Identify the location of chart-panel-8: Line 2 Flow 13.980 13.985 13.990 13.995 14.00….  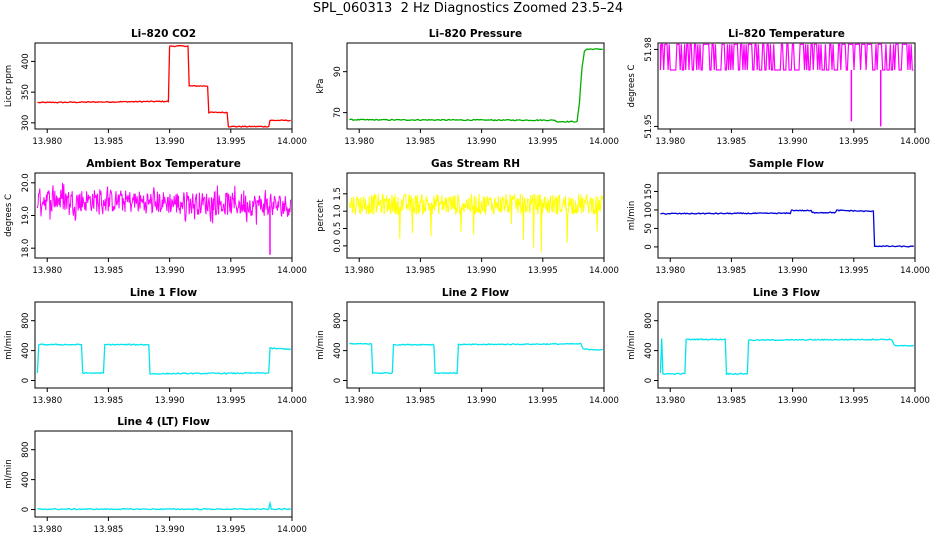
(467, 346).